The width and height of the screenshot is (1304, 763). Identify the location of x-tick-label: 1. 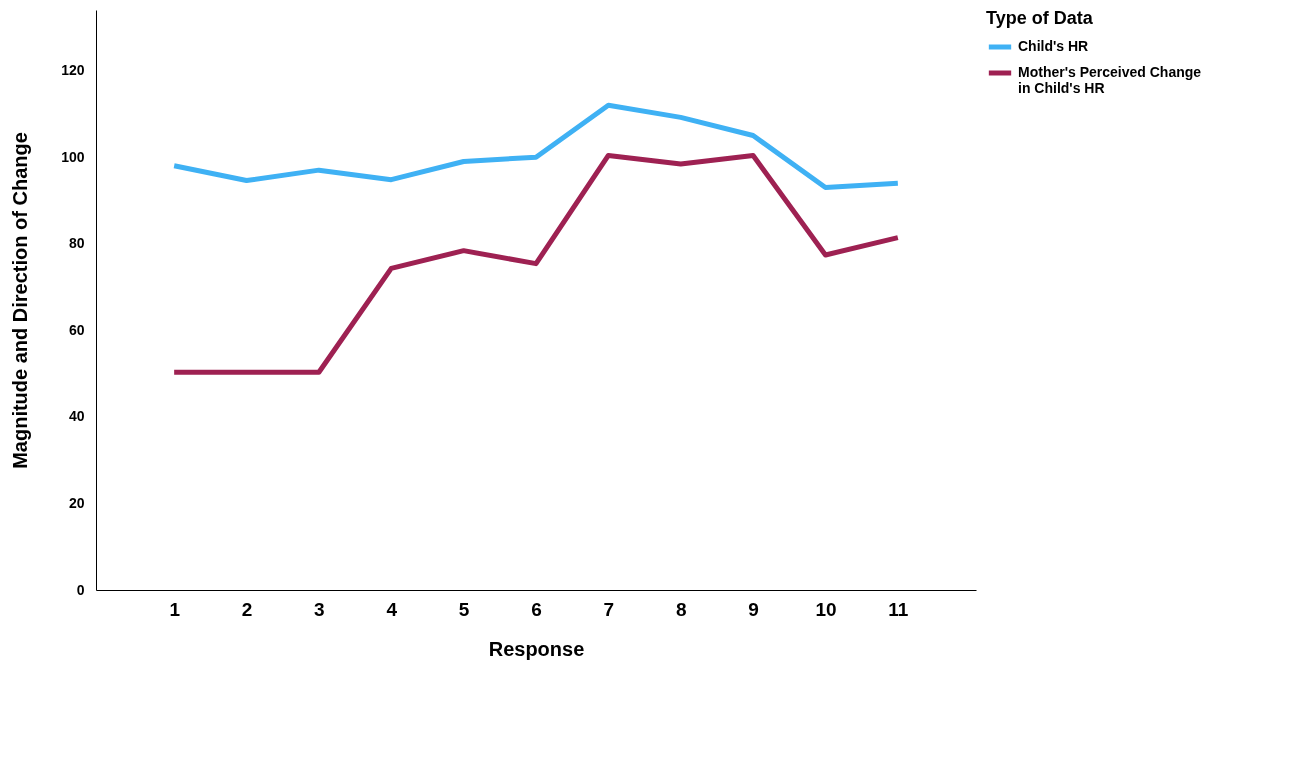
(175, 609).